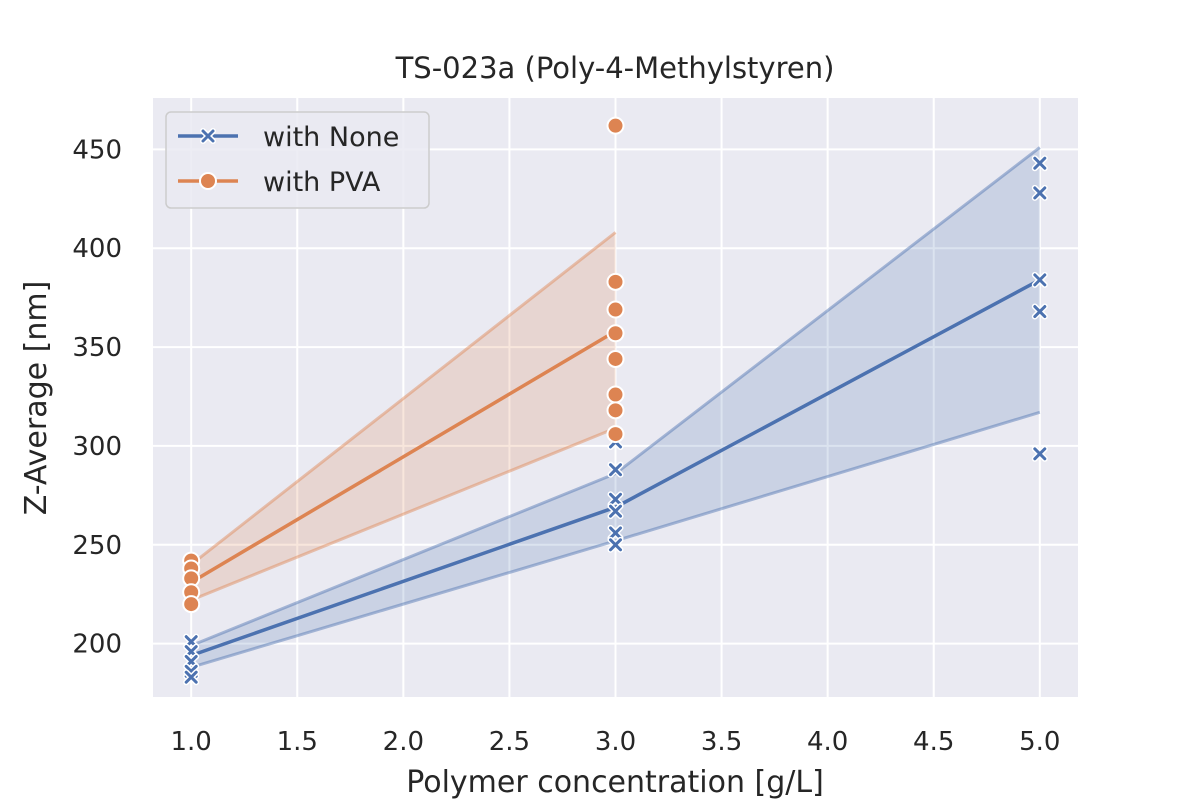 This screenshot has height=800, width=1200. What do you see at coordinates (97, 397) in the screenshot?
I see `y-tick-labels: 200 250 300 350 400 450` at bounding box center [97, 397].